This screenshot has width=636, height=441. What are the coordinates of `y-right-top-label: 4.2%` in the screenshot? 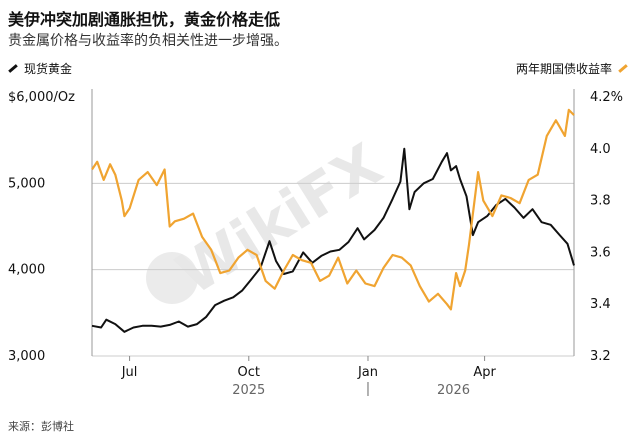 It's located at (606, 97).